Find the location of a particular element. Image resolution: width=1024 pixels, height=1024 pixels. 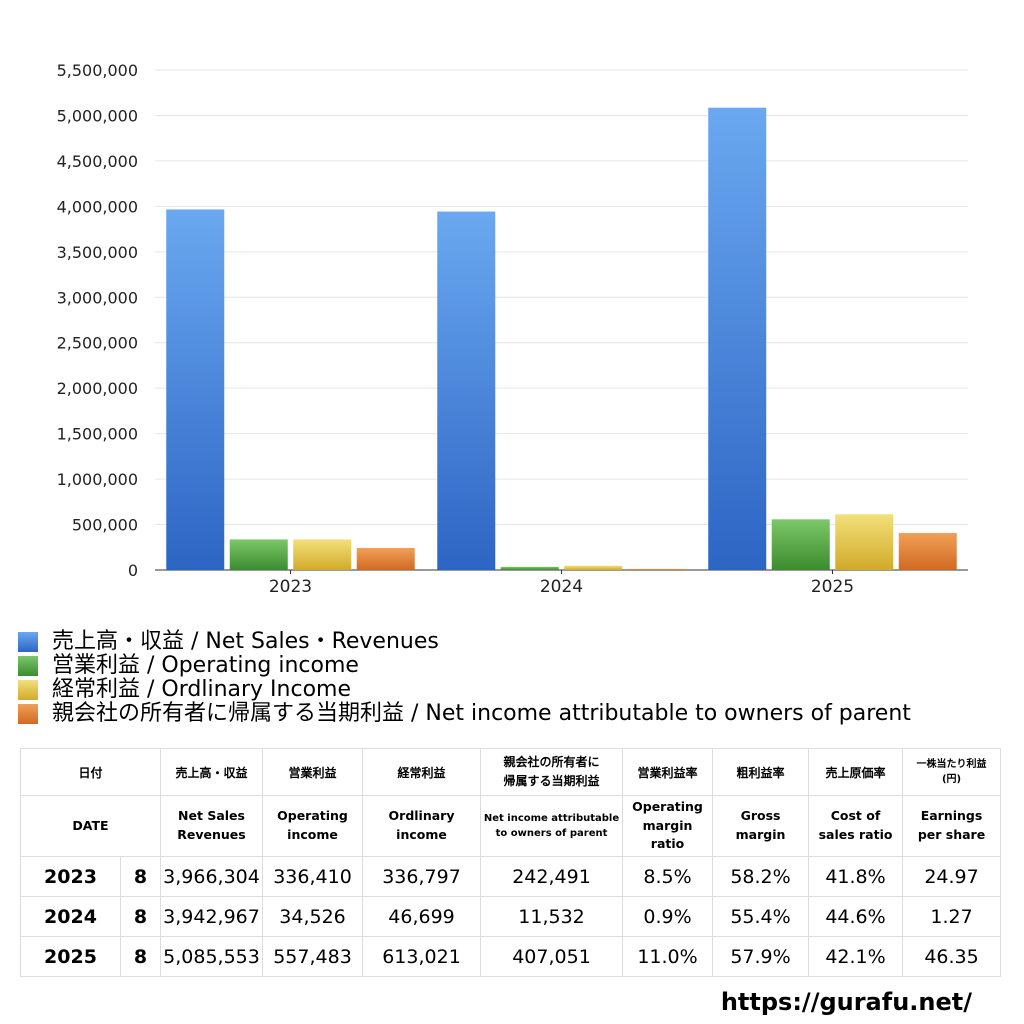

col-header-date-jp: 日付 is located at coordinates (90, 772).